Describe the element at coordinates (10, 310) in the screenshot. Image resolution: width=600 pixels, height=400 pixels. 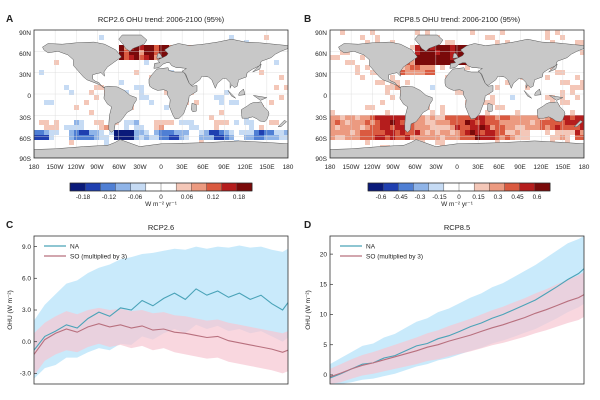
I see `ylabel-c: OHU (W m⁻²)` at that location.